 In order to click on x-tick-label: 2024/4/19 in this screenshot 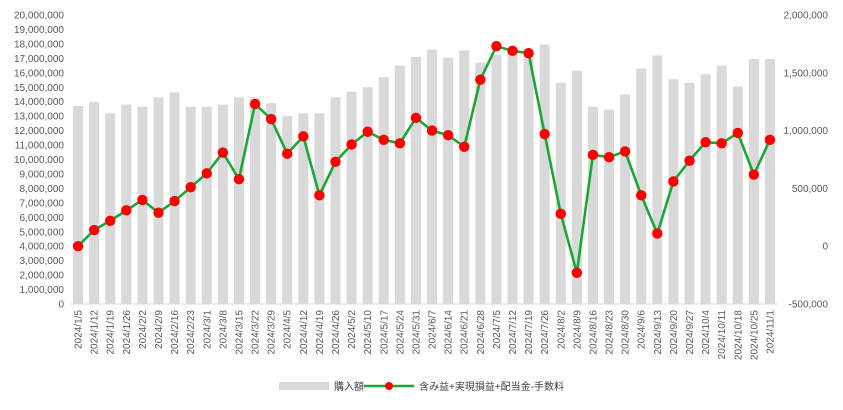, I will do `click(320, 332)`.